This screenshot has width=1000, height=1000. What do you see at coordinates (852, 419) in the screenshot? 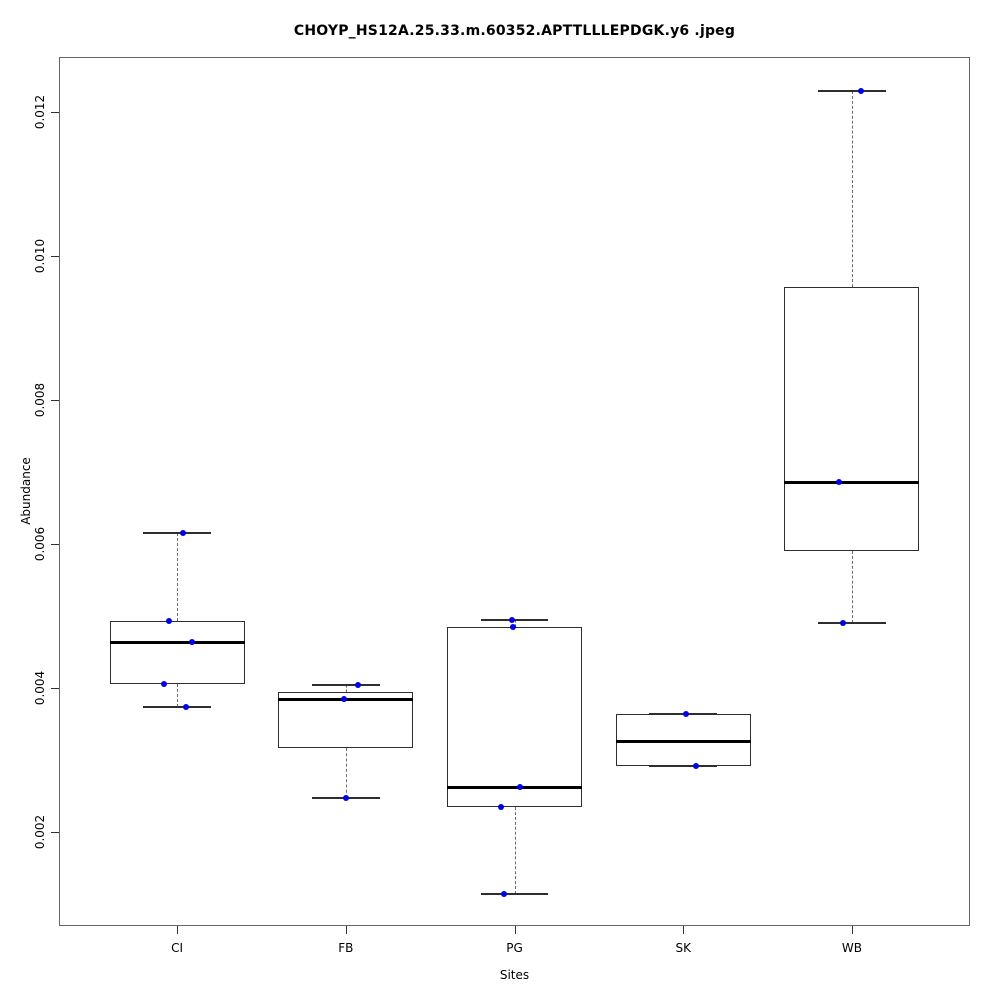
I see `box-wb` at bounding box center [852, 419].